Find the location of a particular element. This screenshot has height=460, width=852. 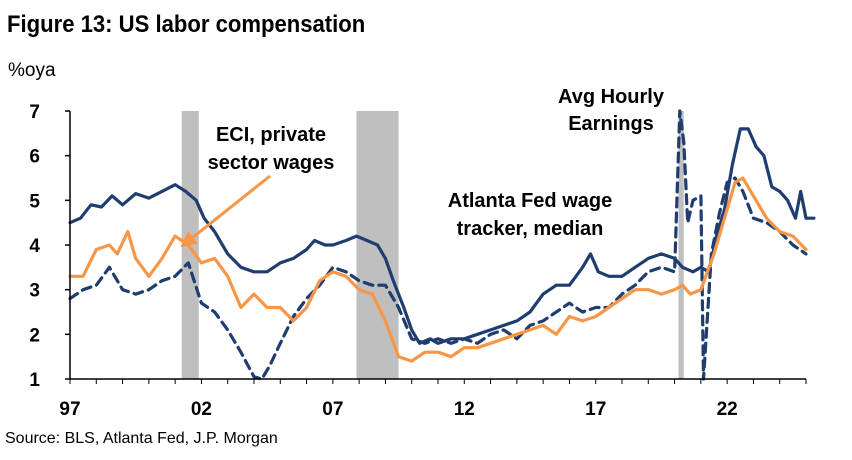

y-tick-label-4: 5 is located at coordinates (34, 201).